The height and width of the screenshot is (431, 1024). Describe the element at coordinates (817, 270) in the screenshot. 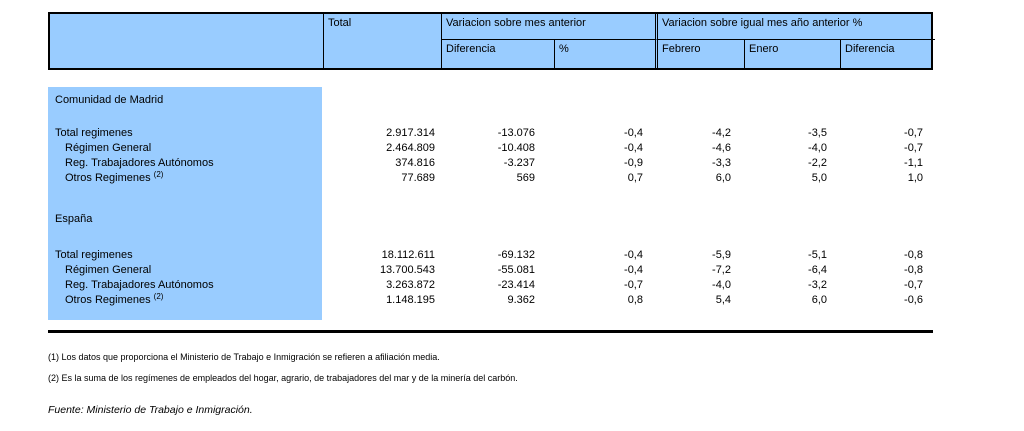

I see `value-cell: -6,4` at that location.